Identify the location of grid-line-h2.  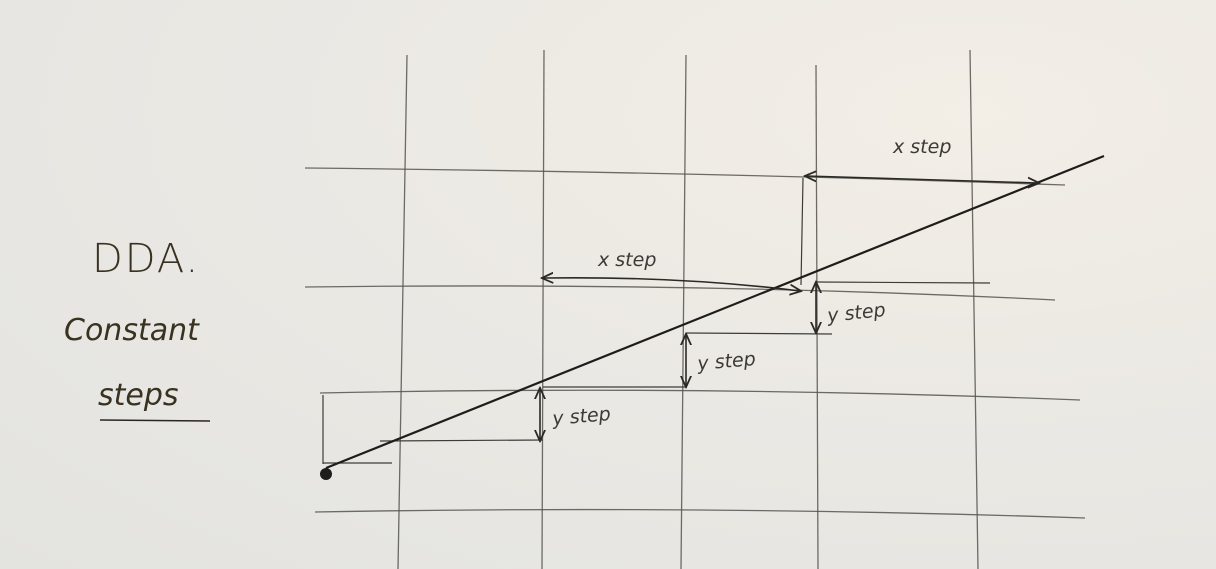
(680, 293).